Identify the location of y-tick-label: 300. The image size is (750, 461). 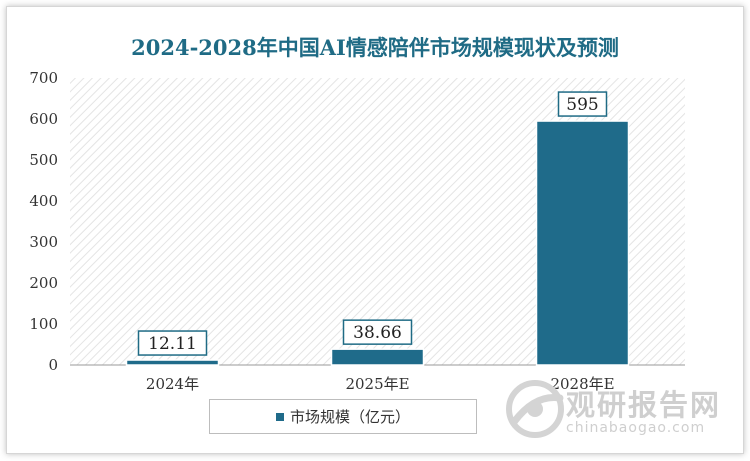
(43, 242).